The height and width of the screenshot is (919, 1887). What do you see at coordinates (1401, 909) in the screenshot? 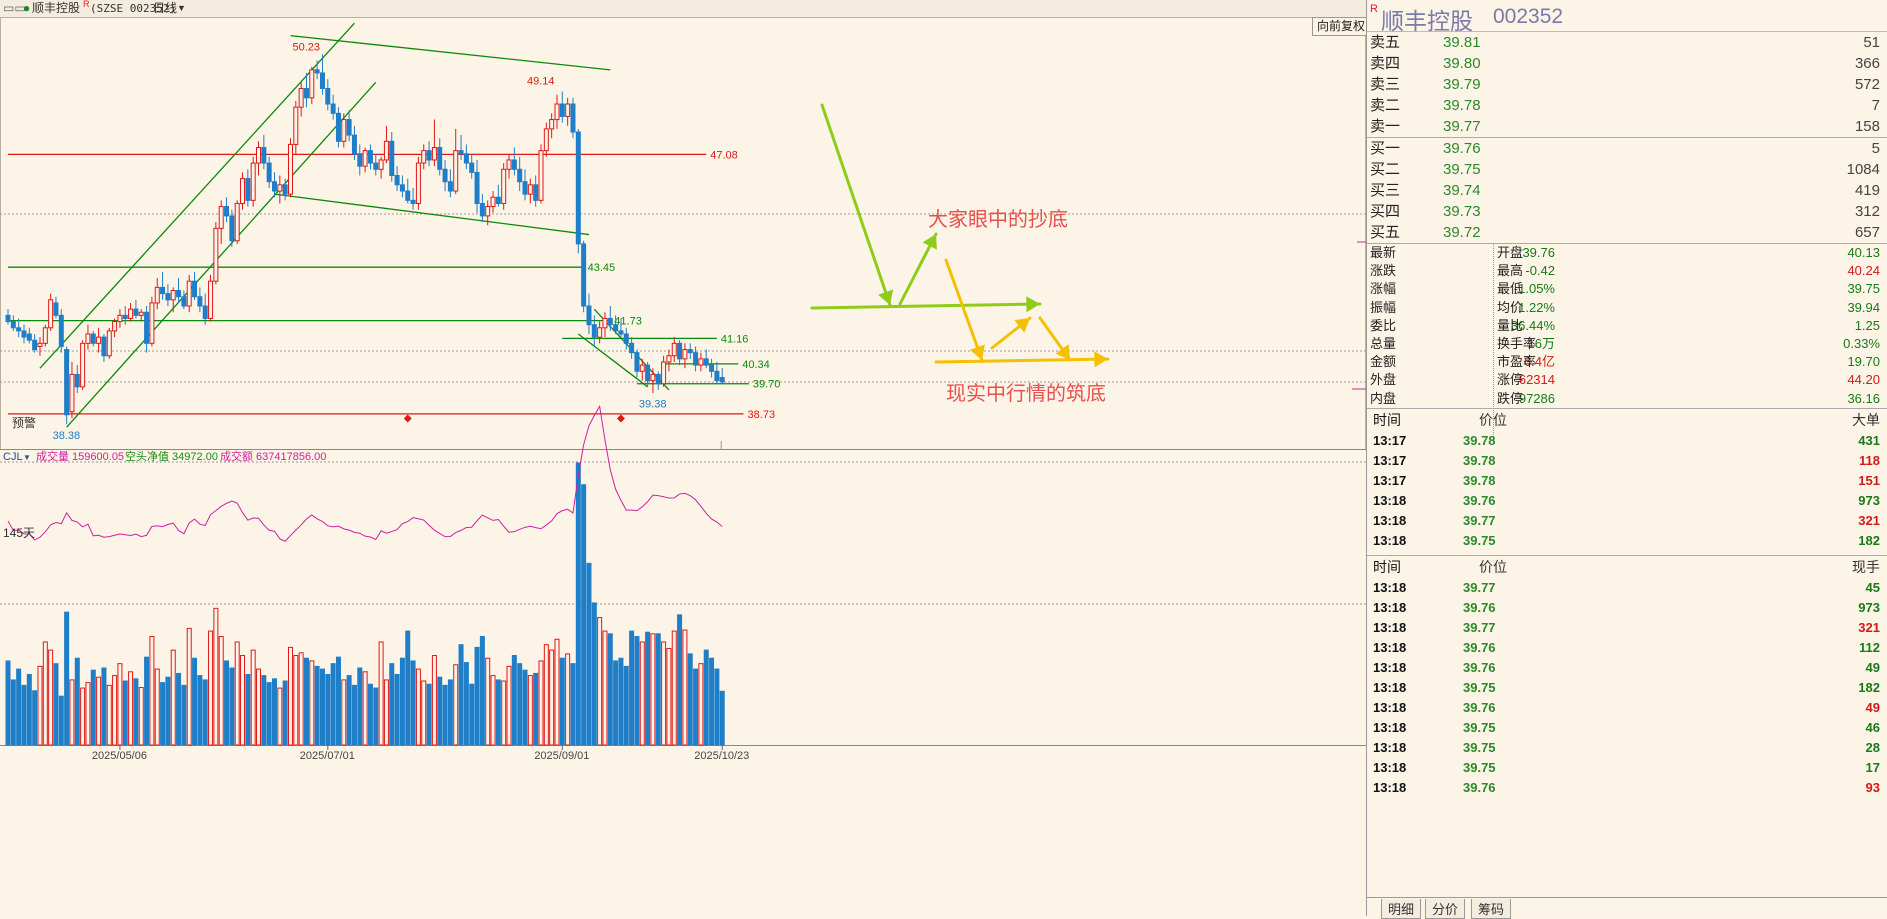
I see `tab-detail: 明细` at bounding box center [1401, 909].